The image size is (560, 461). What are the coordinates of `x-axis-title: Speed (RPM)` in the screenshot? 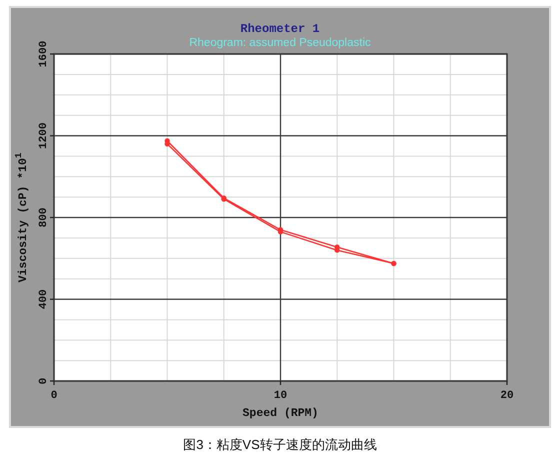 It's located at (280, 413).